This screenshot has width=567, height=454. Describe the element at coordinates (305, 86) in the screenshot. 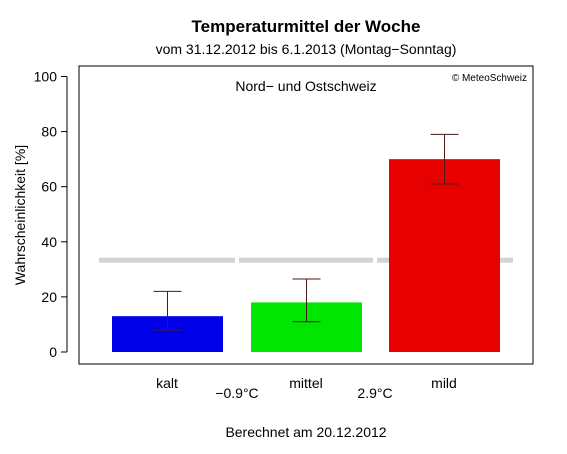

I see `region-label: Nord− und Ostschweiz` at that location.